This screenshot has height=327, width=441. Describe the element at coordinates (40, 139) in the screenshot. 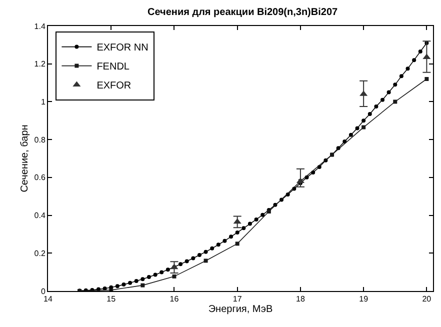

I see `y-tick-label: 0.8` at that location.